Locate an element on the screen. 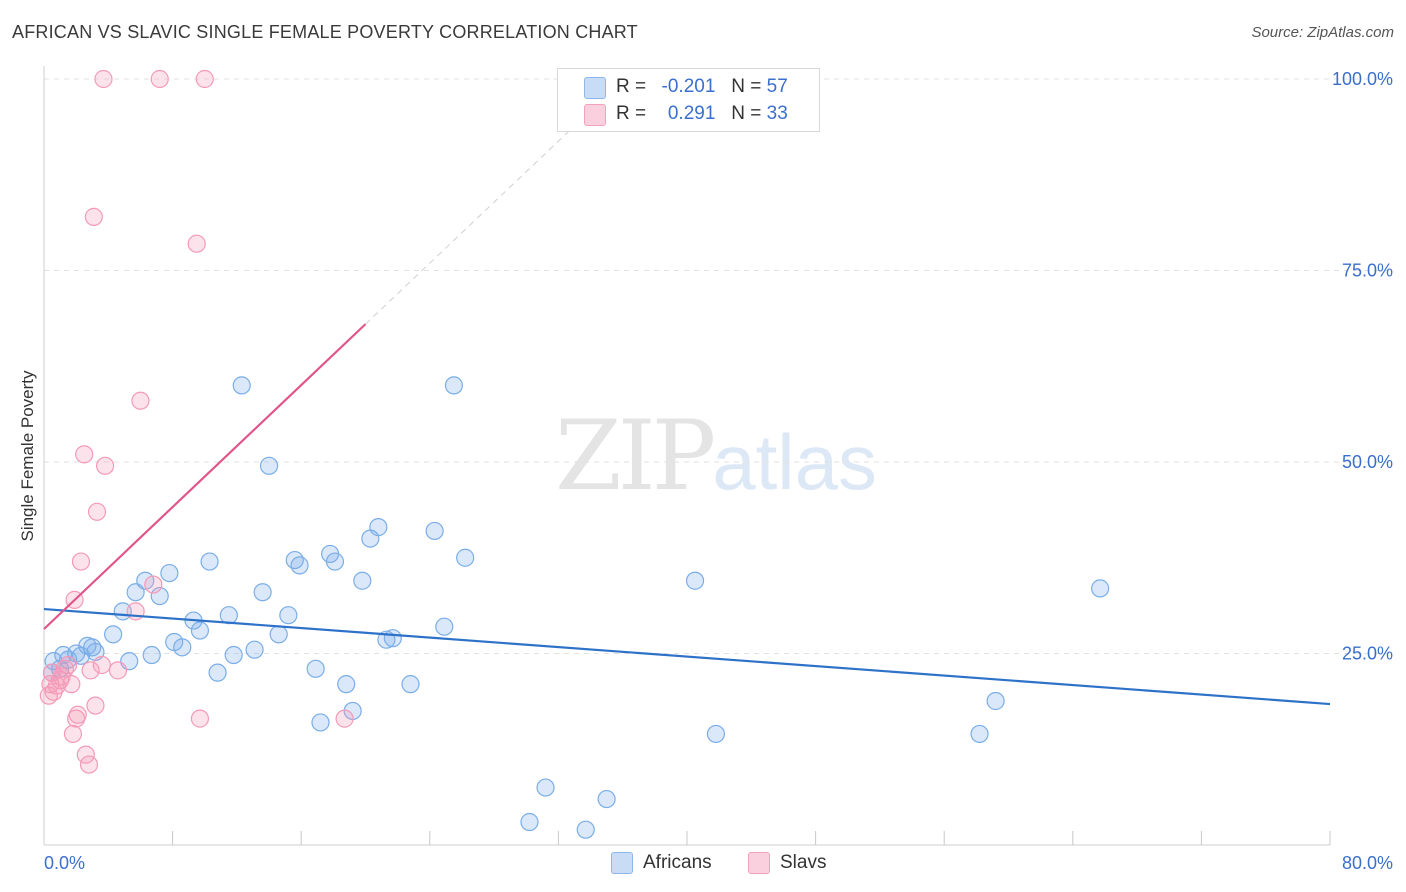  africans-legend-label: Africans is located at coordinates (677, 862).